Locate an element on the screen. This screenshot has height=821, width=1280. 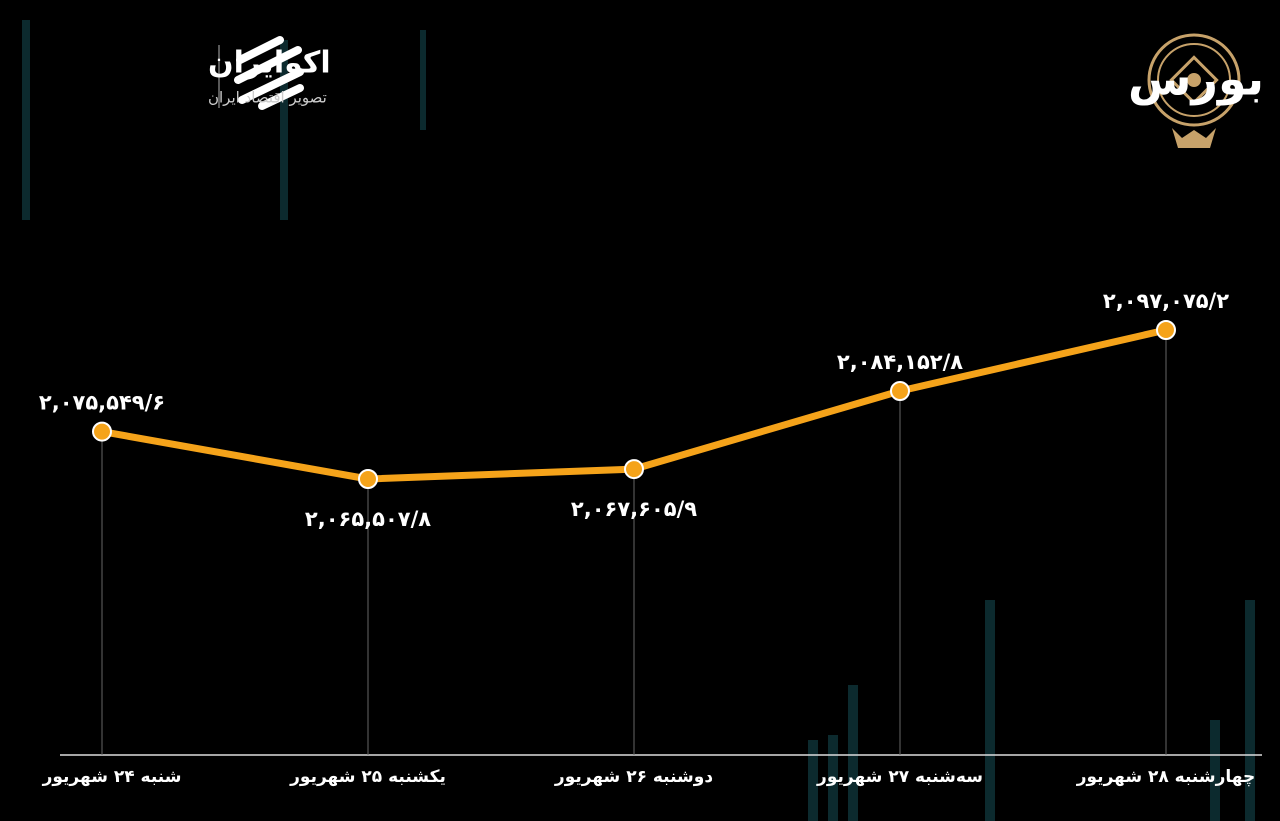
chart-title: روند هفته شاخص کل بورس is located at coordinates (1204, 79).